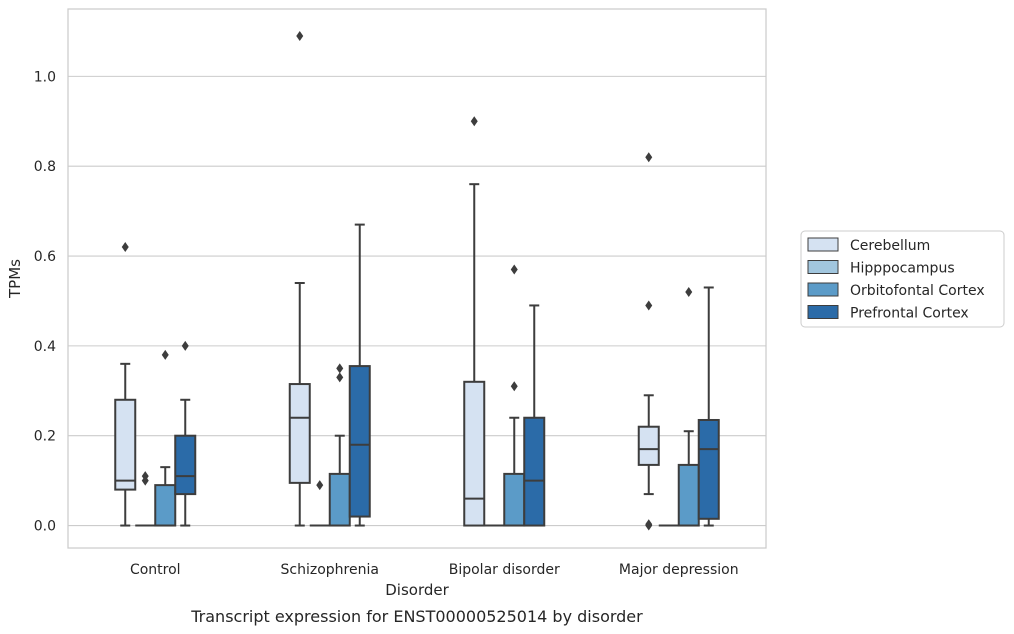  I want to click on legend-item: Cerebellum, so click(868, 245).